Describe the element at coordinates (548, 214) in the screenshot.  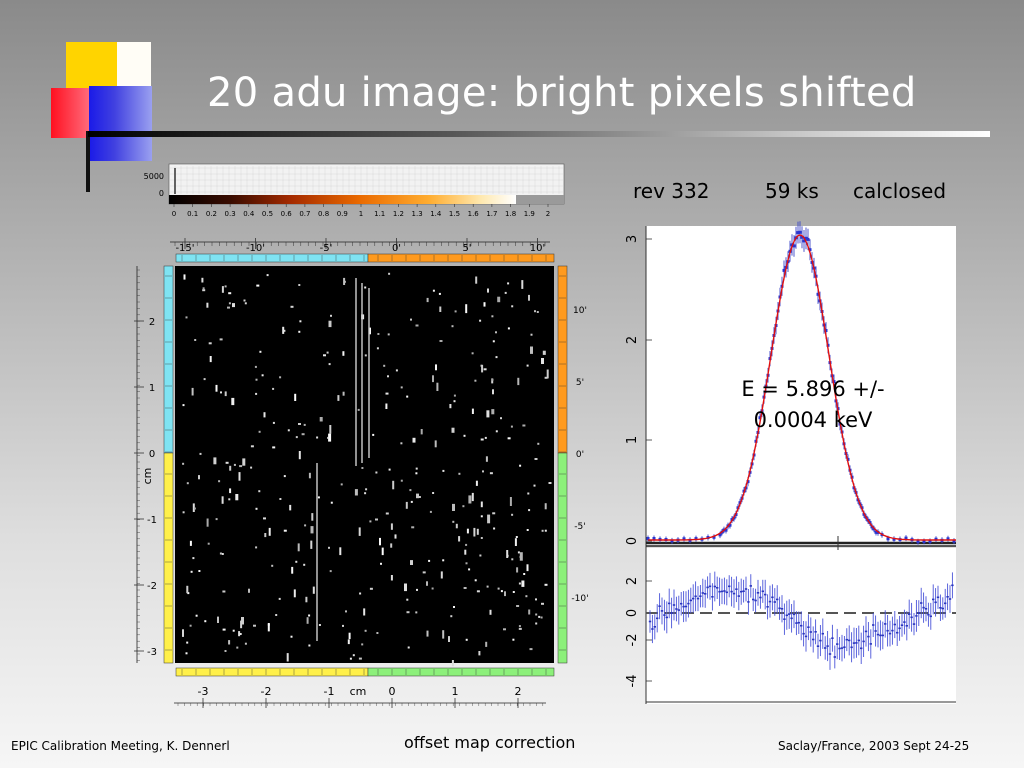
I see `colorbar-tick-label: 2` at that location.